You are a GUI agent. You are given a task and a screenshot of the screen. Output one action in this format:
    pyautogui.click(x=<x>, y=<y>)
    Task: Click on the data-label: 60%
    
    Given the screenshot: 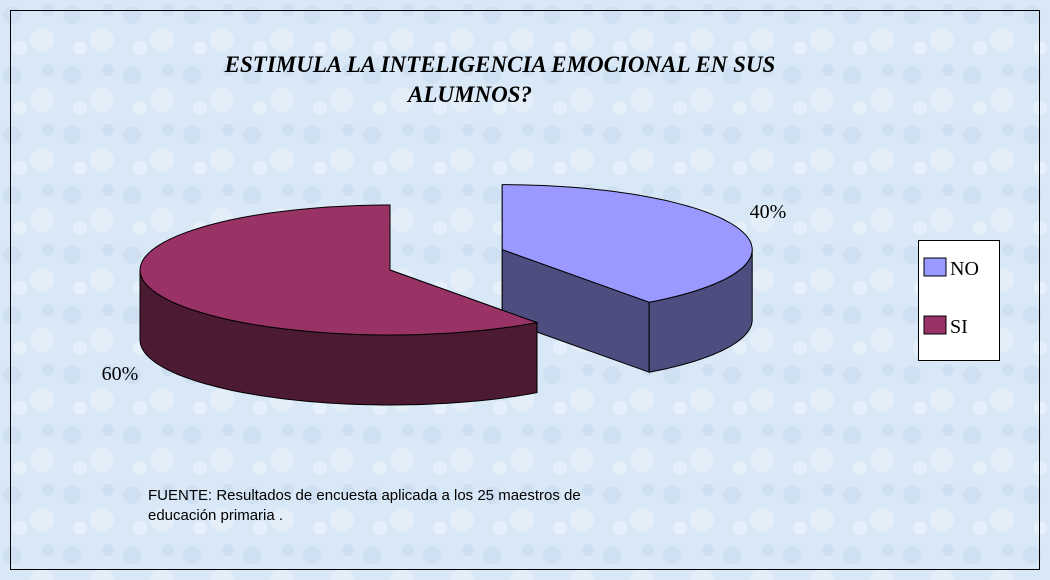 What is the action you would take?
    pyautogui.click(x=120, y=374)
    